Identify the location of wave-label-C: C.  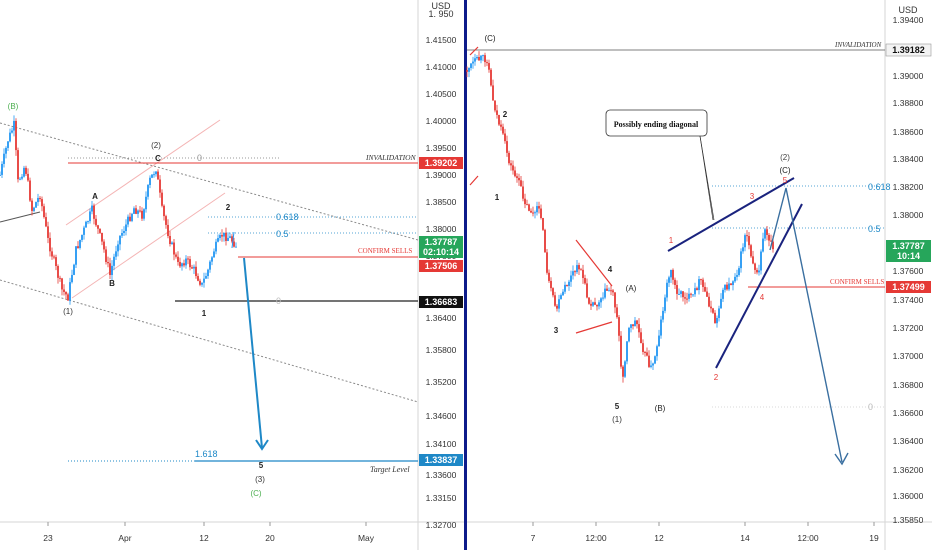
(158, 158).